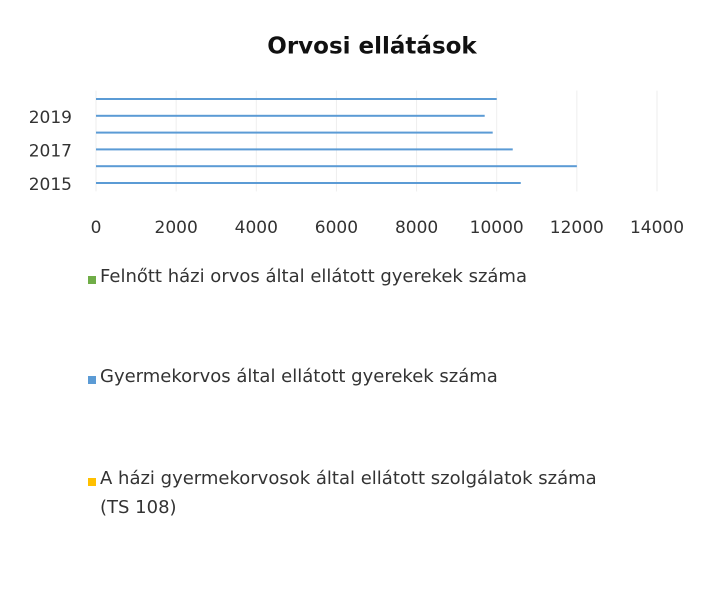  I want to click on x-tick-label: 10000, so click(497, 228).